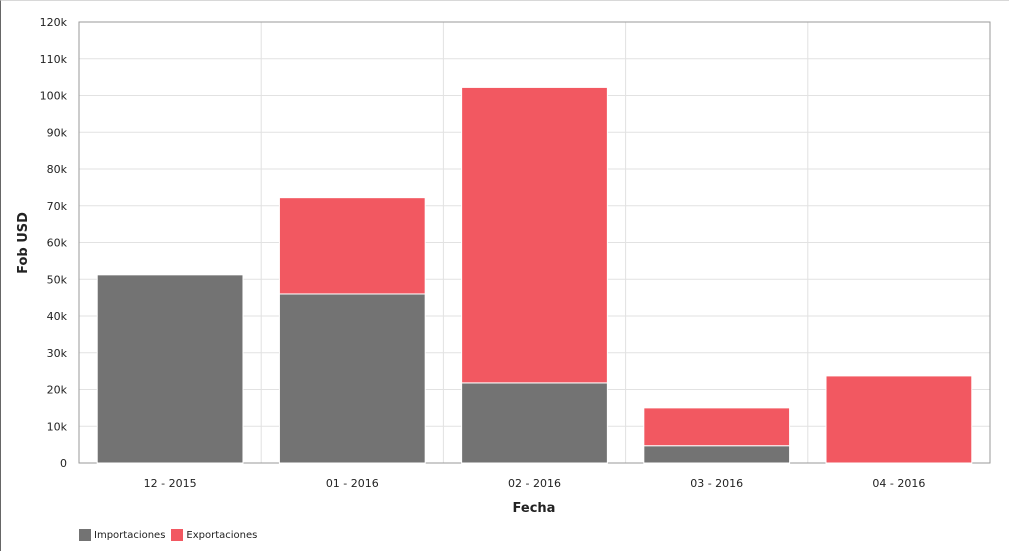  I want to click on y-tick-label: 20k, so click(57, 390).